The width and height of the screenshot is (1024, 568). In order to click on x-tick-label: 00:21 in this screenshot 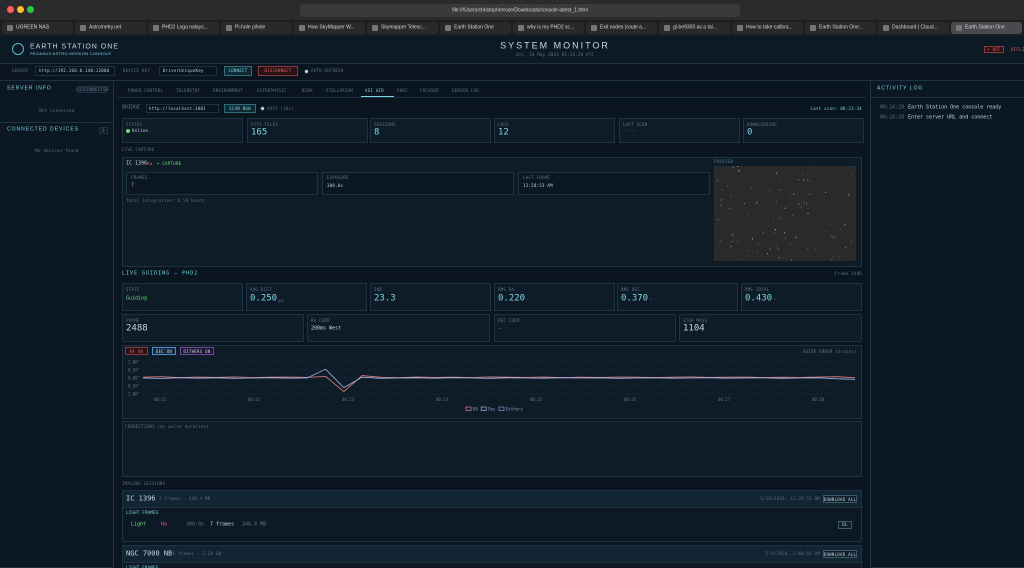, I will do `click(160, 399)`.